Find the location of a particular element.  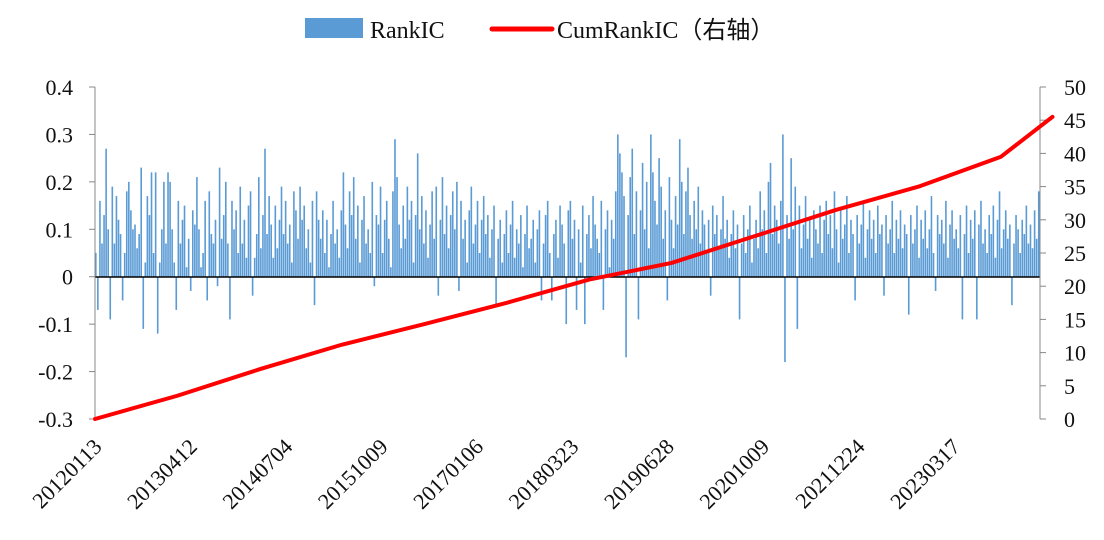

x-tick-label: 20190628 is located at coordinates (639, 474).